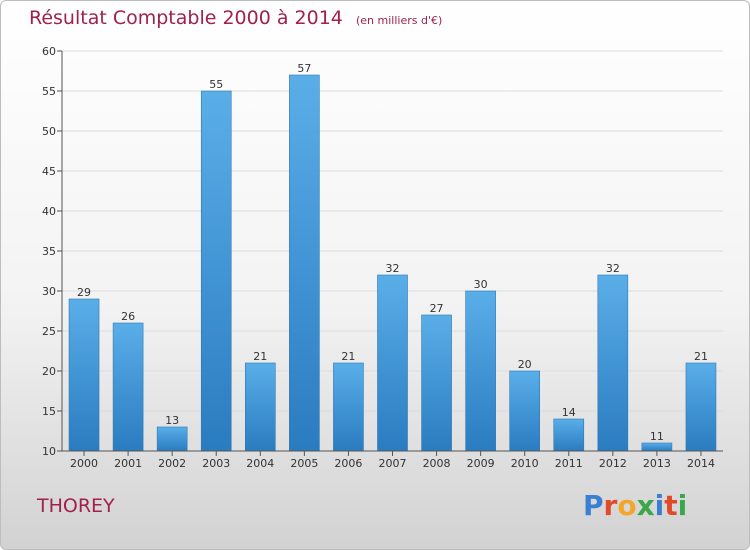  I want to click on y-tick-label: 50, so click(49, 131).